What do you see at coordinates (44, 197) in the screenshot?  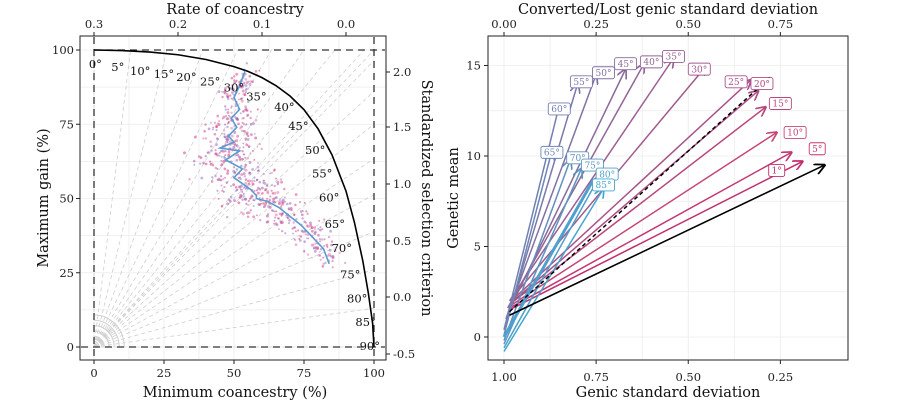 I see `left-y-axis-title: Maximum gain (%)` at bounding box center [44, 197].